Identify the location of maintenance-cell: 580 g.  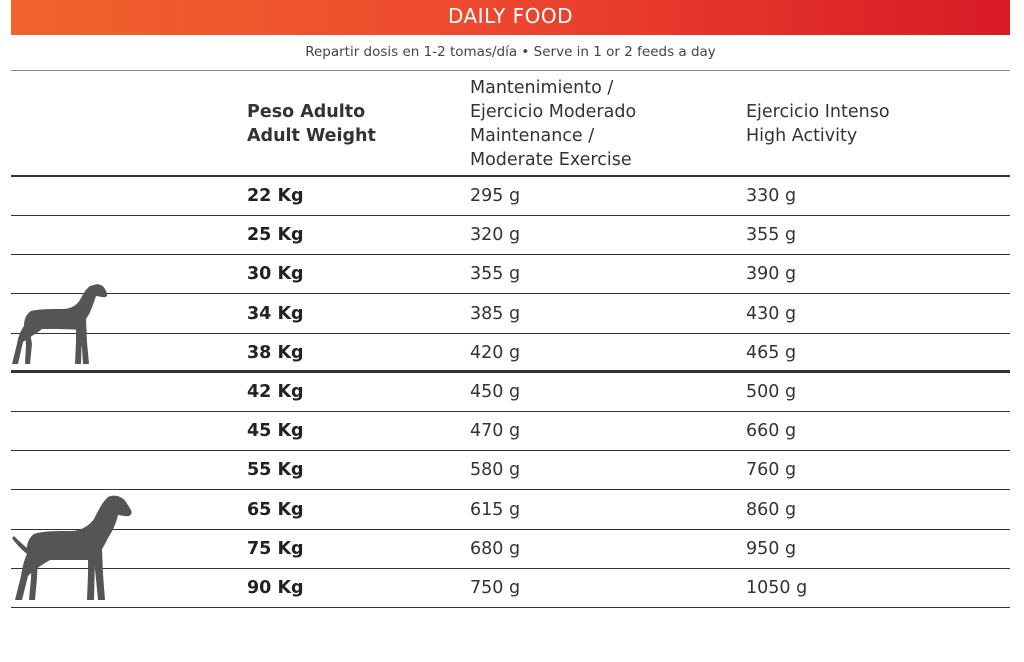
(495, 470).